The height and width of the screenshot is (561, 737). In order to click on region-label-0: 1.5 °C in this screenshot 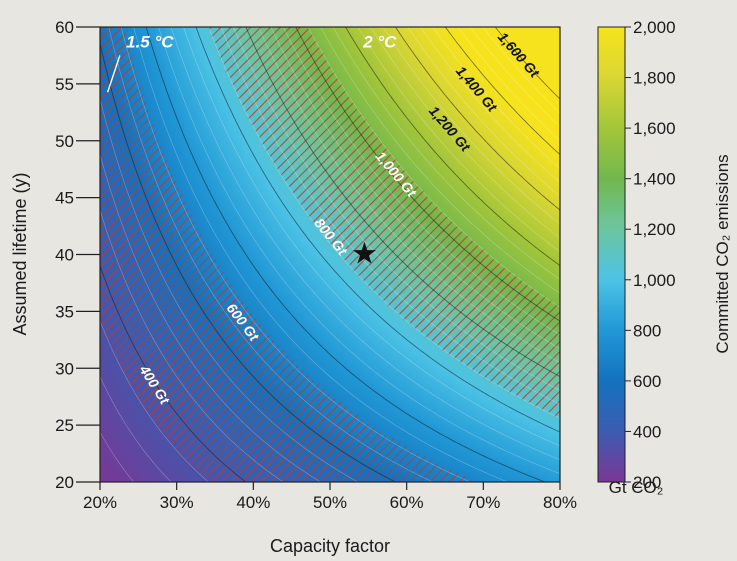, I will do `click(150, 41)`.